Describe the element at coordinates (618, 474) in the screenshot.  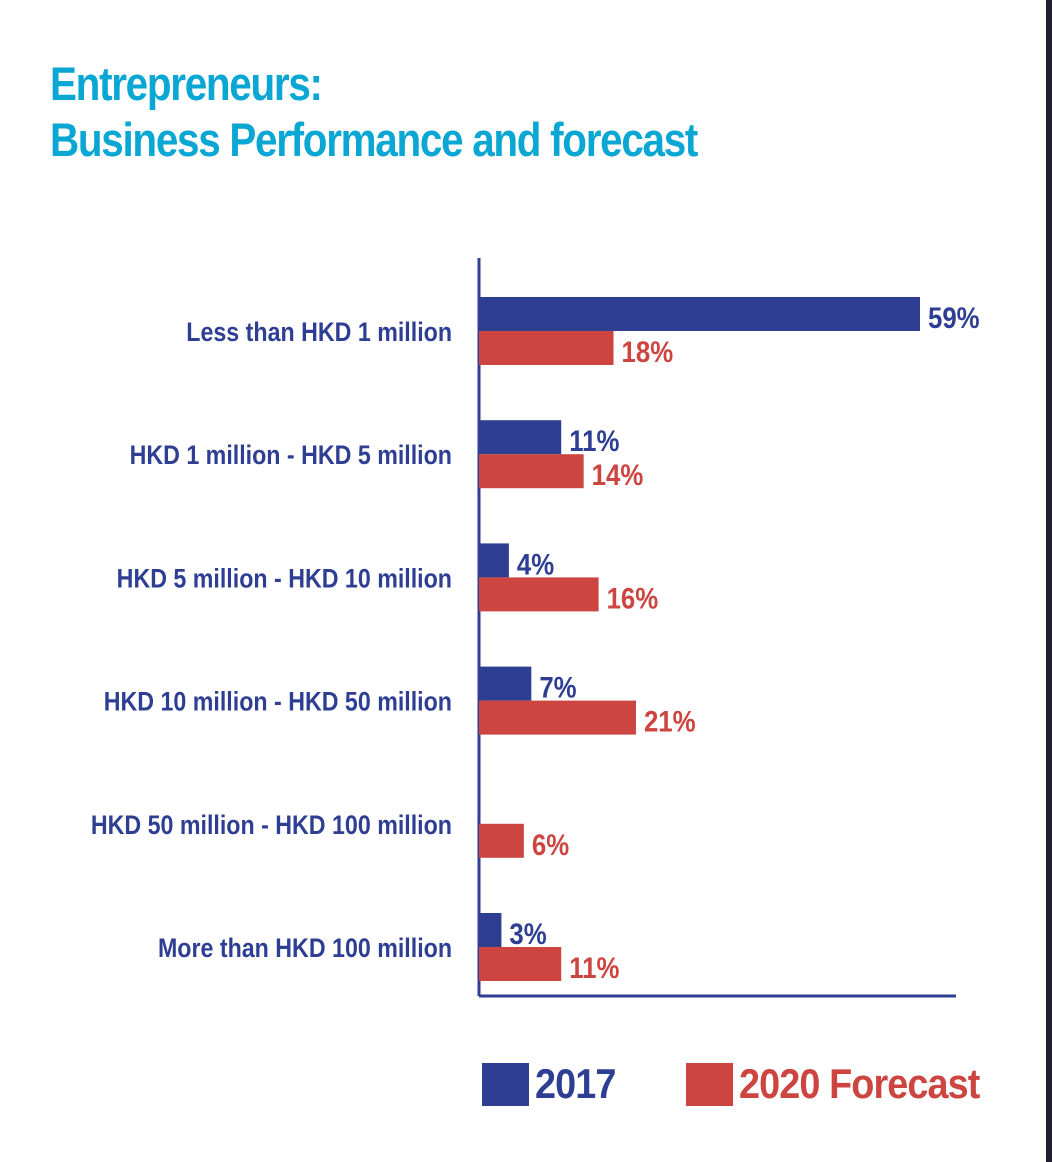
I see `value-label-2020-forecast: 14%` at that location.